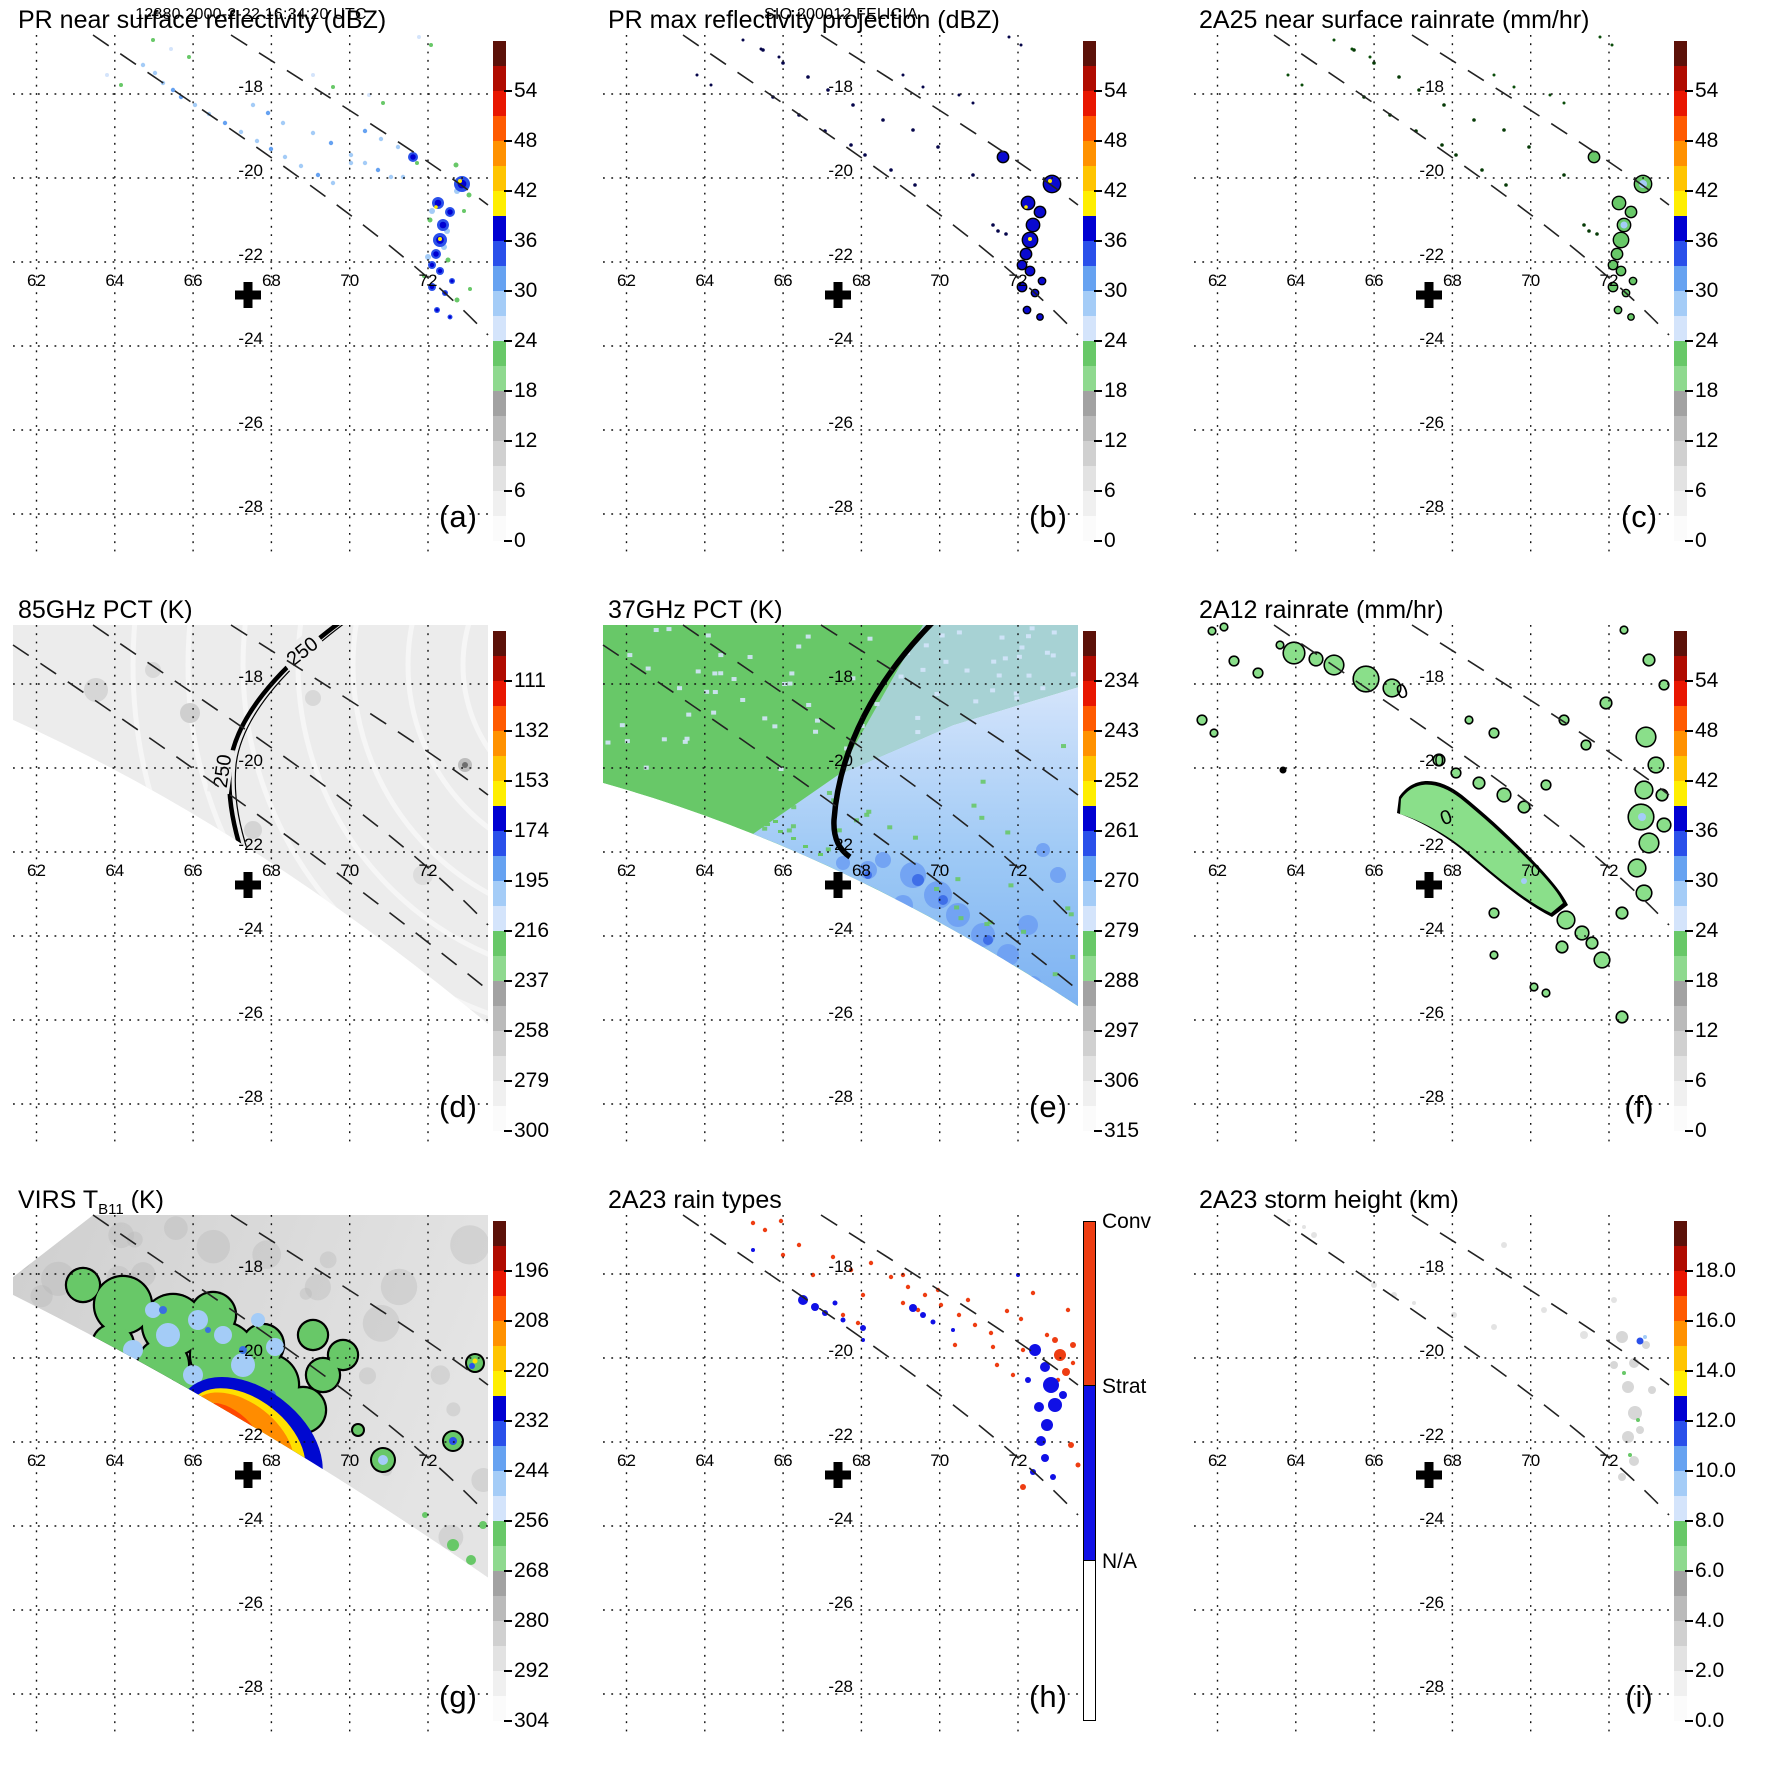 Image resolution: width=1771 pixels, height=1771 pixels. I want to click on svg-text: 70, so click(939, 1460).